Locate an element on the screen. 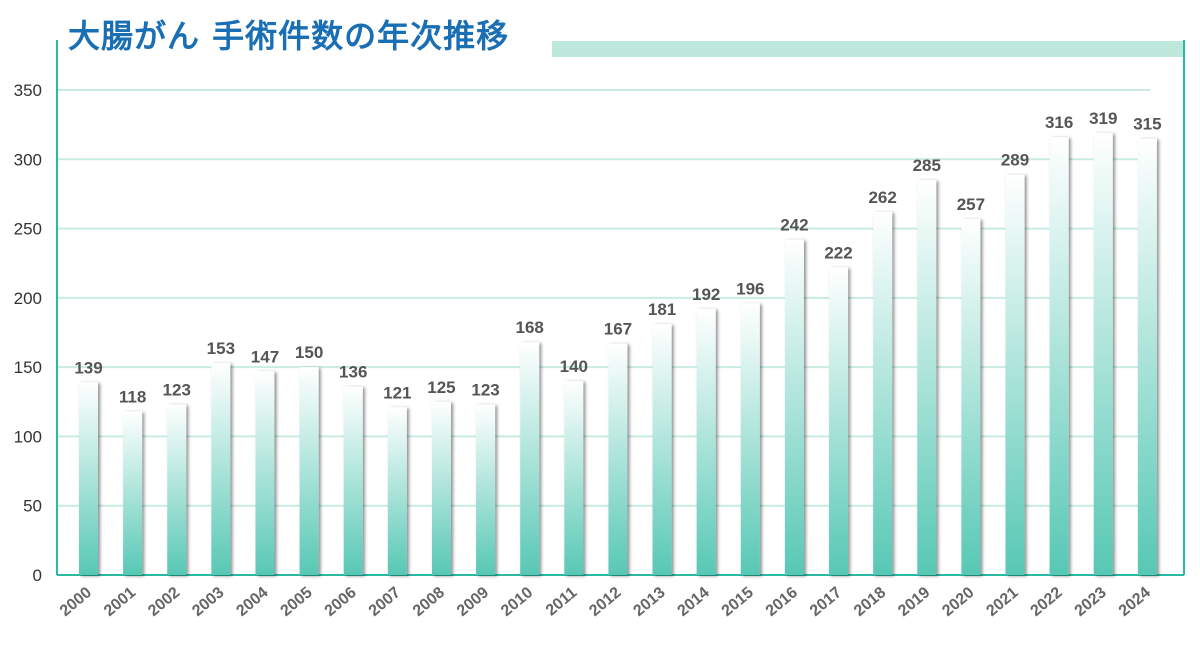  x-tick-label: 2015 is located at coordinates (738, 602).